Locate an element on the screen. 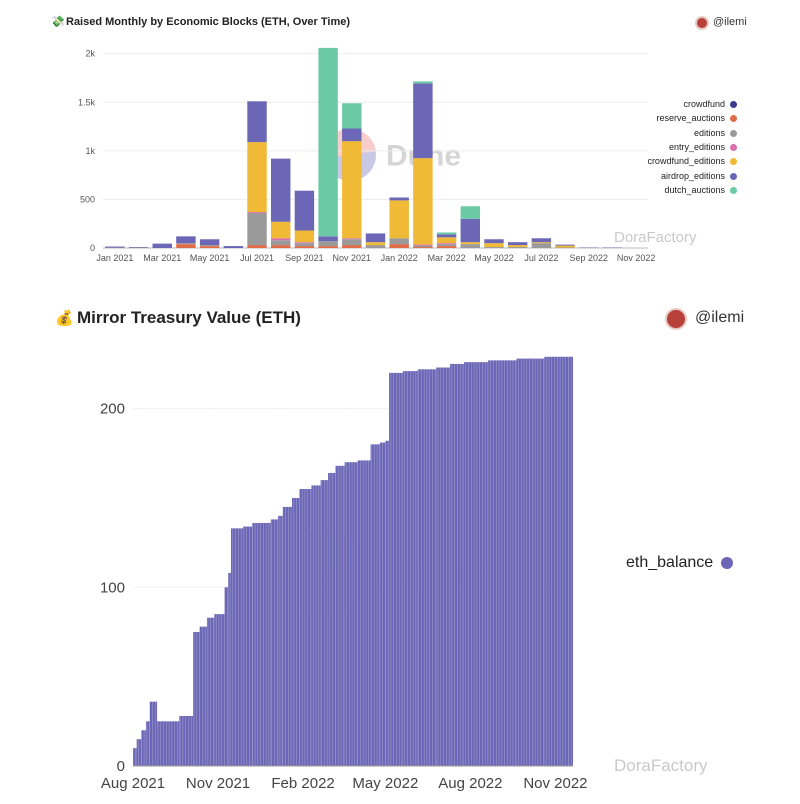 This screenshot has height=804, width=800. x-tick-label: Aug 2022 is located at coordinates (470, 783).